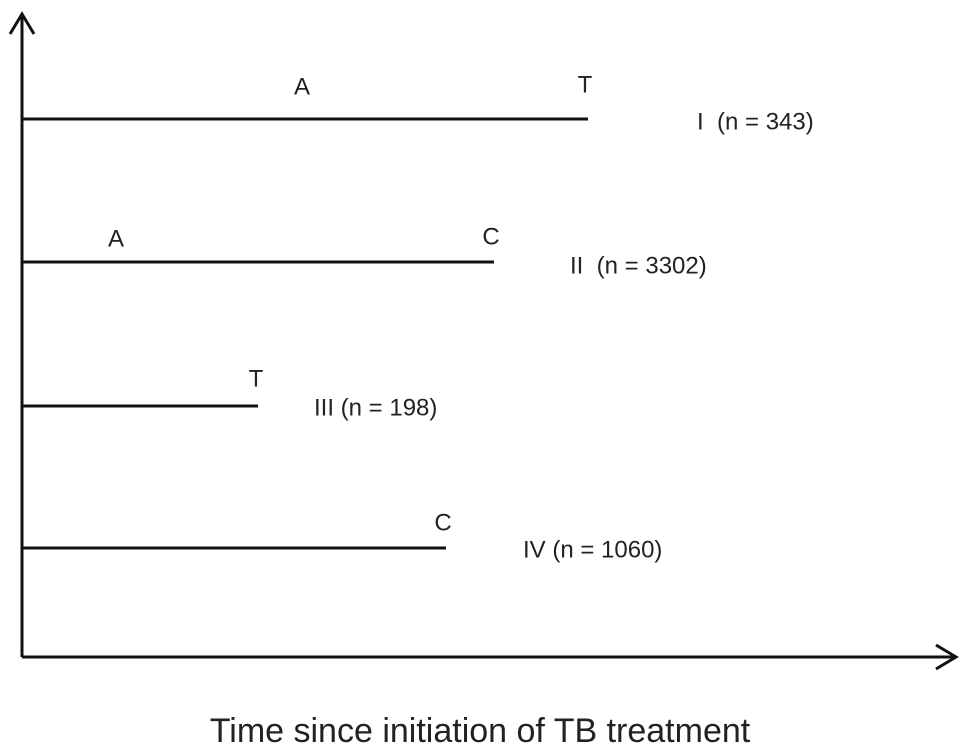 This screenshot has height=754, width=960. What do you see at coordinates (22, 23) in the screenshot?
I see `y-axis-arrow` at bounding box center [22, 23].